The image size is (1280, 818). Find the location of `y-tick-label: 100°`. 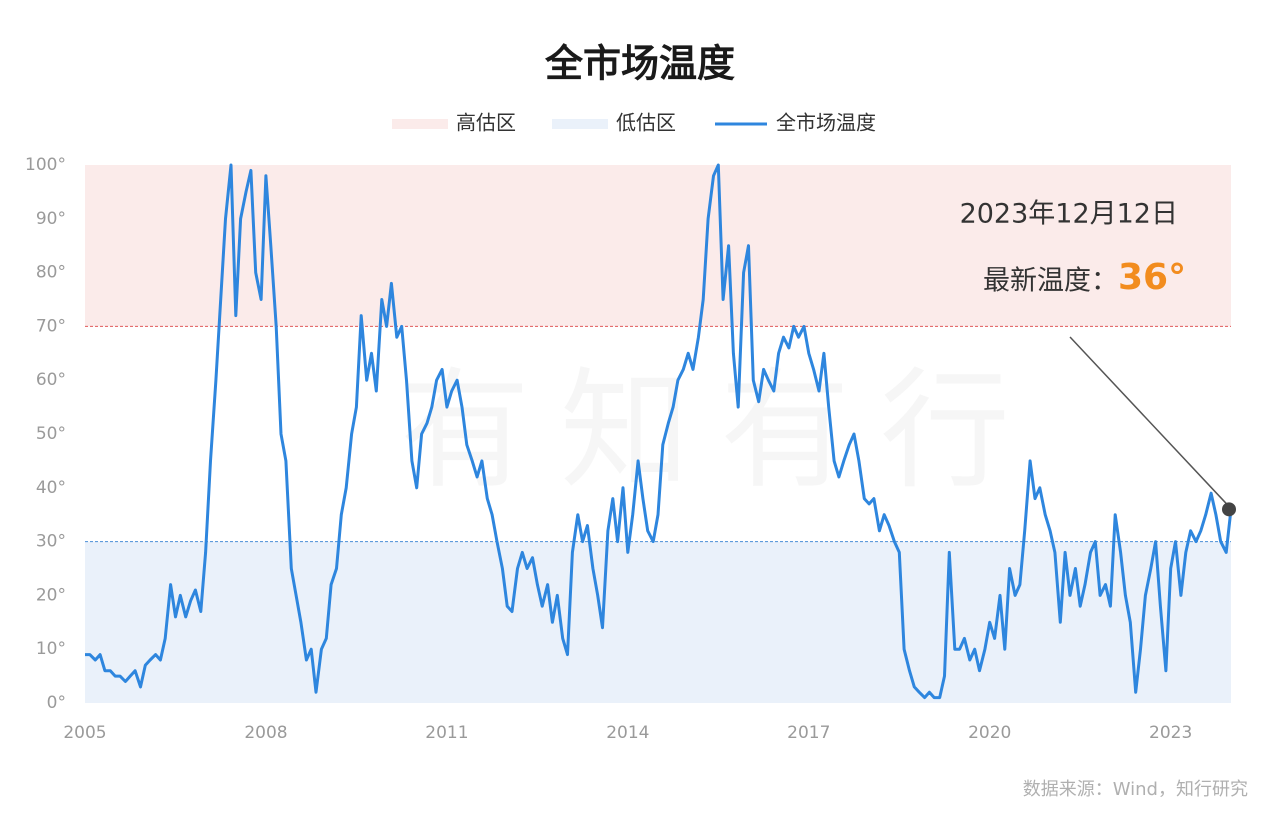

y-tick-label: 100° is located at coordinates (45, 165).